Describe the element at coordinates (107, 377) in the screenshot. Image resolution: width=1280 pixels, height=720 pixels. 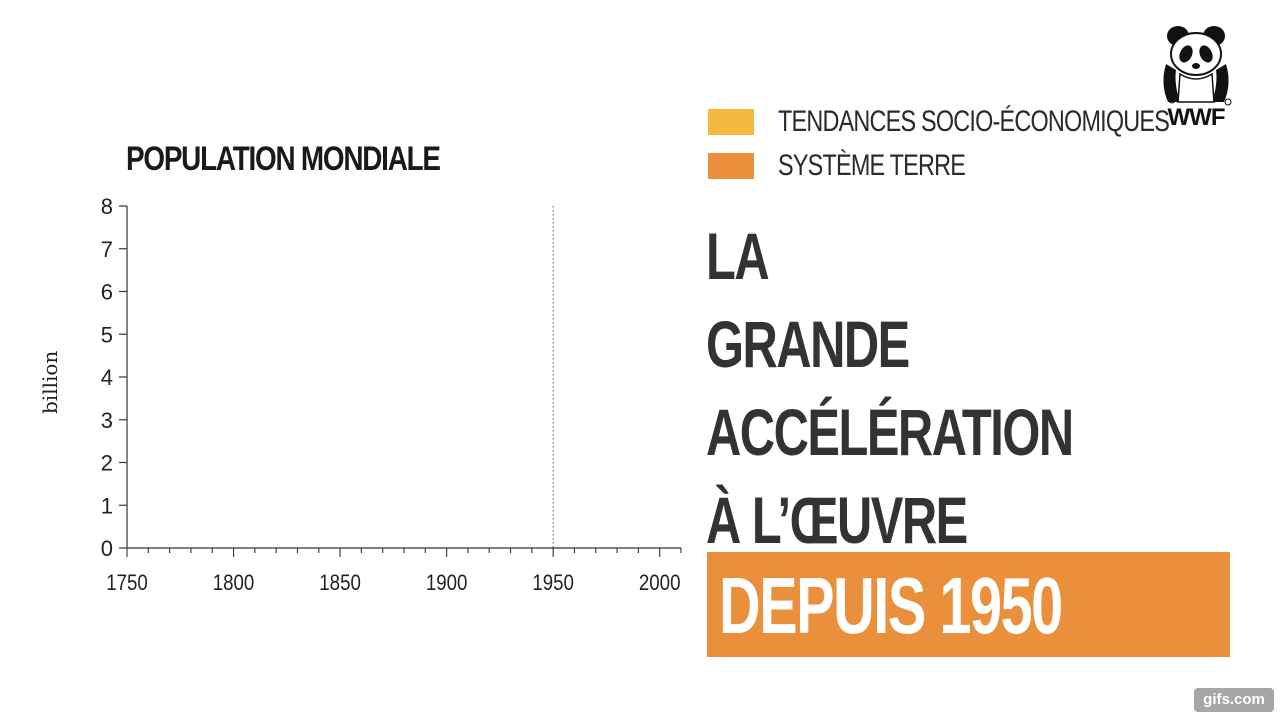
I see `y-tick-label-4: 4` at that location.